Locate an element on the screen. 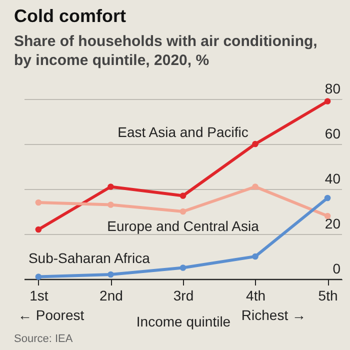  chart-subtitle: Share of households with air conditioning, by income quintile, 2020, % is located at coordinates (166, 51).